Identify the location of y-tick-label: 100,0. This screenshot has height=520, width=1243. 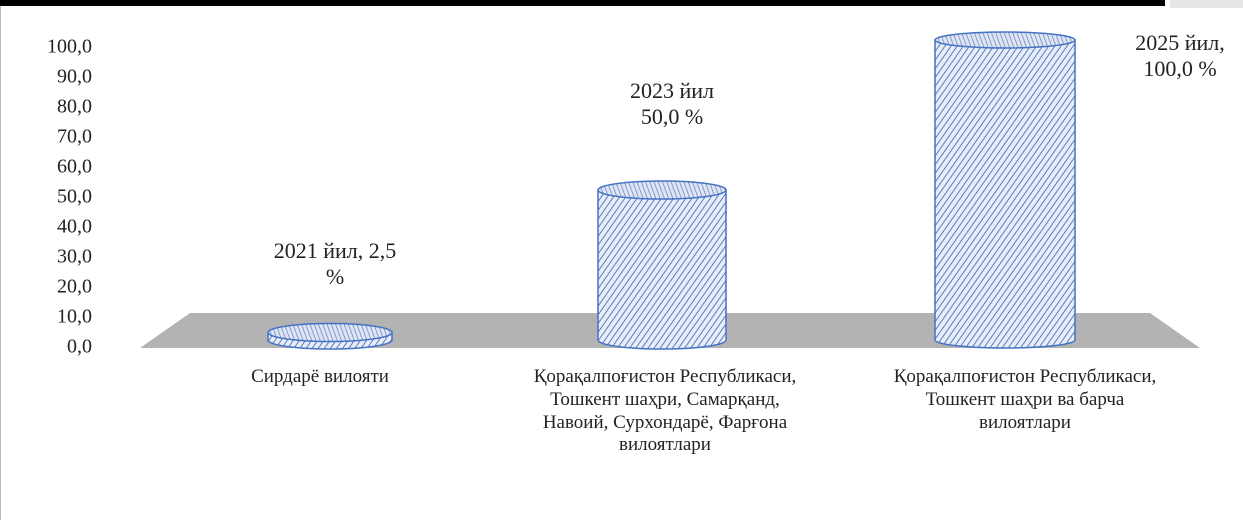
(69, 47).